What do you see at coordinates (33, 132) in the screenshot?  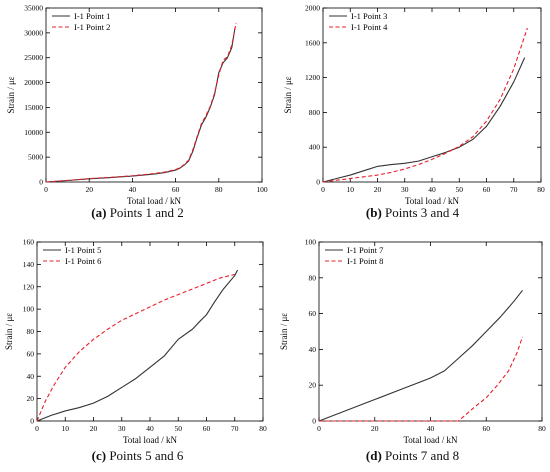 I see `y-tick-label: 10000` at bounding box center [33, 132].